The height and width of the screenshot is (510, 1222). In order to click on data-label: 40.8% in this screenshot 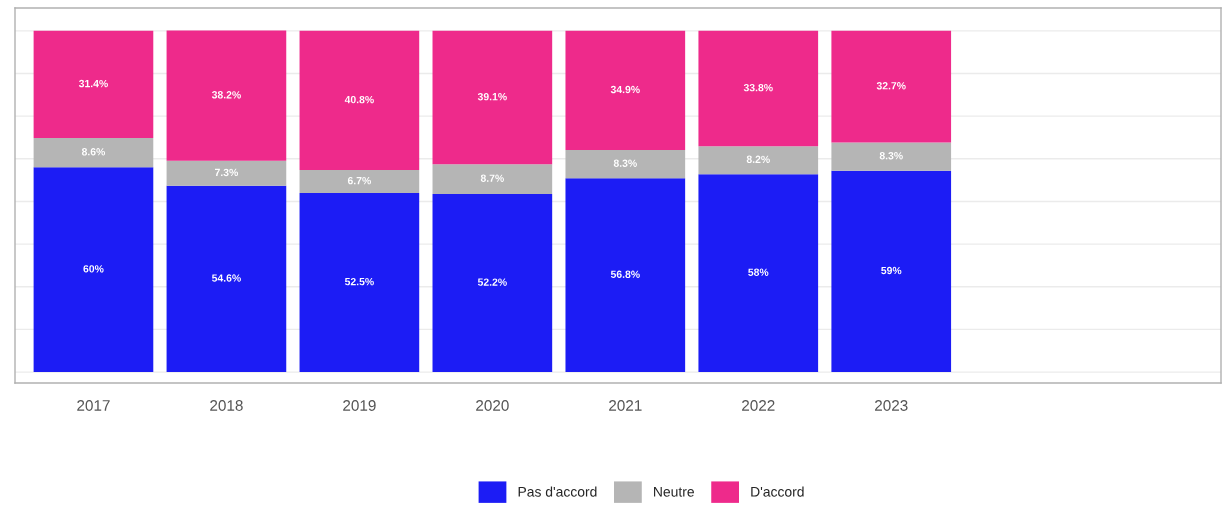, I will do `click(359, 99)`.